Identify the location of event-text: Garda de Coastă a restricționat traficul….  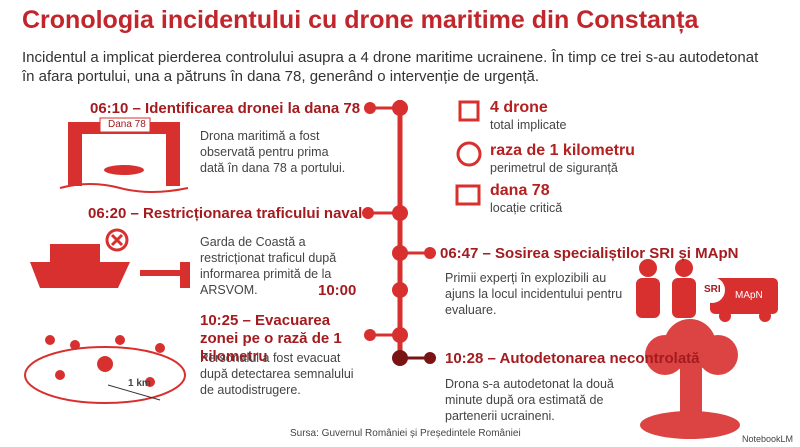
(268, 266).